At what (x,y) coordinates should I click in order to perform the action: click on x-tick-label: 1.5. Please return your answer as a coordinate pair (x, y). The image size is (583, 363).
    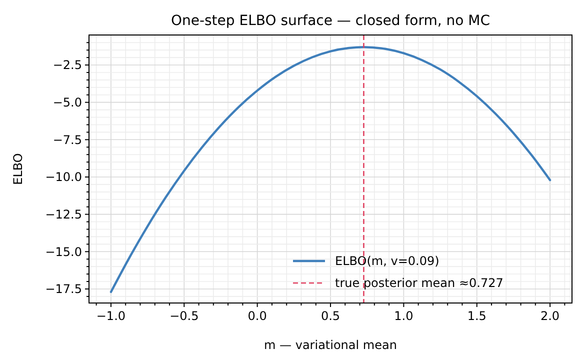
    Looking at the image, I should click on (476, 316).